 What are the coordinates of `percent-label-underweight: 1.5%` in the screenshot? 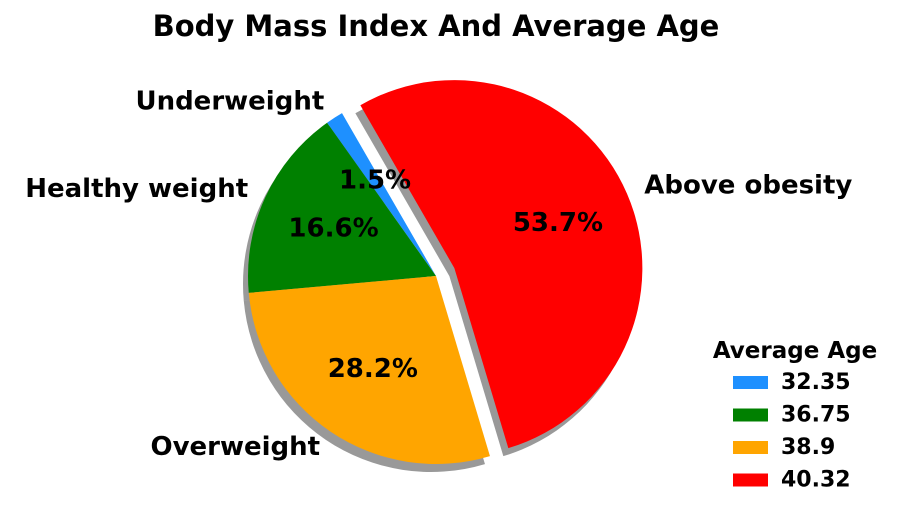 It's located at (375, 181).